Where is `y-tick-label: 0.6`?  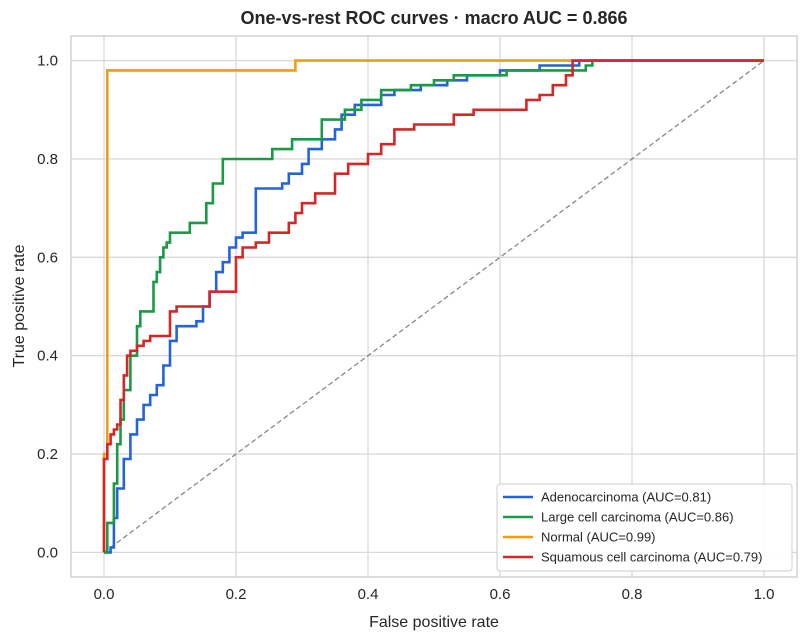 y-tick-label: 0.6 is located at coordinates (47, 257).